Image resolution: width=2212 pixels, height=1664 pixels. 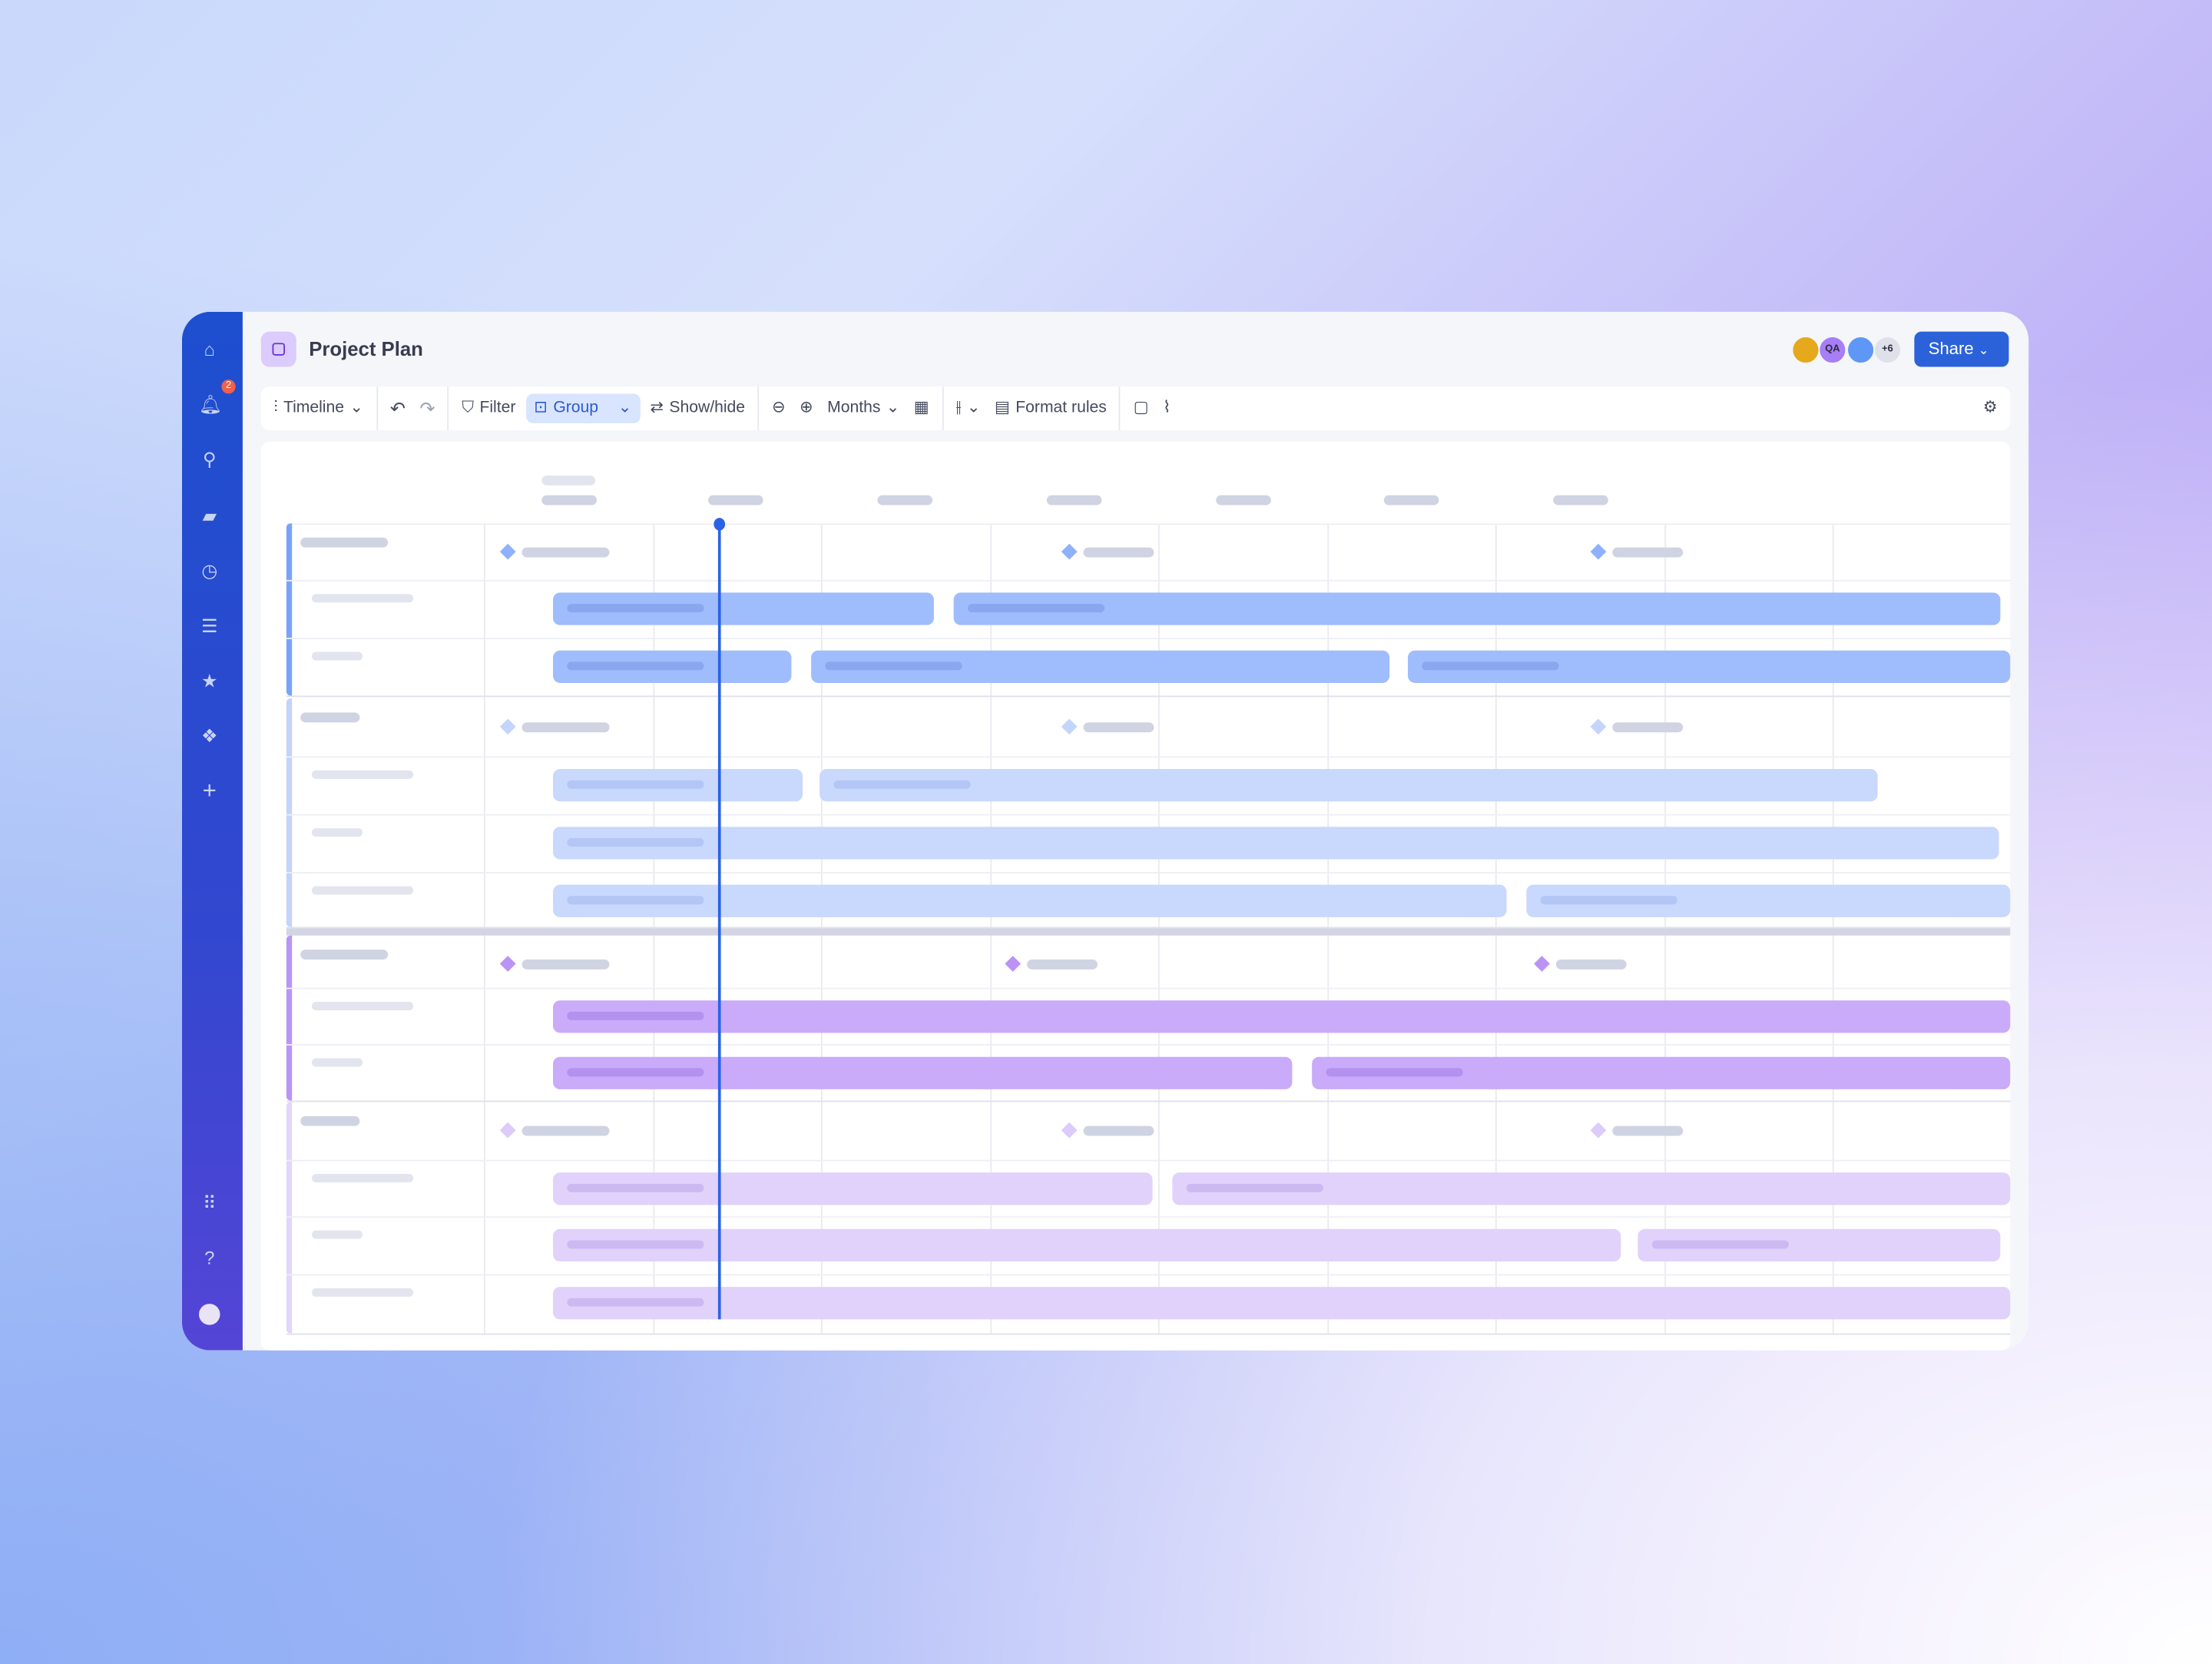 I want to click on filter-icon: ⛉, so click(x=469, y=407).